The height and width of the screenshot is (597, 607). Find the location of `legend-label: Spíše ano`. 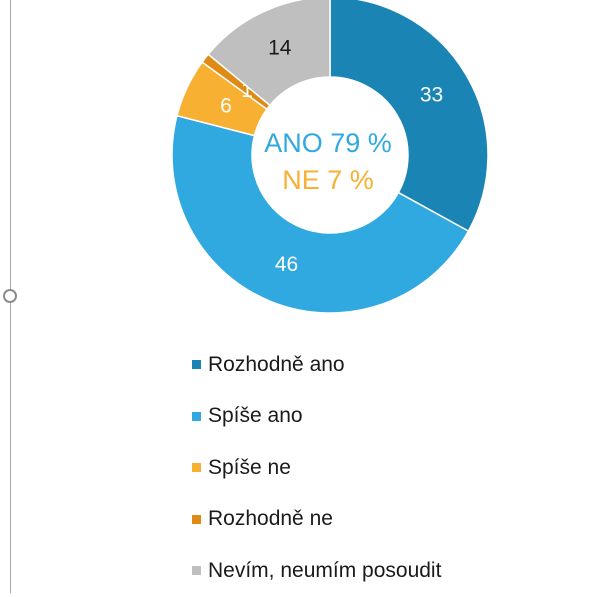

legend-label: Spíše ano is located at coordinates (255, 416).